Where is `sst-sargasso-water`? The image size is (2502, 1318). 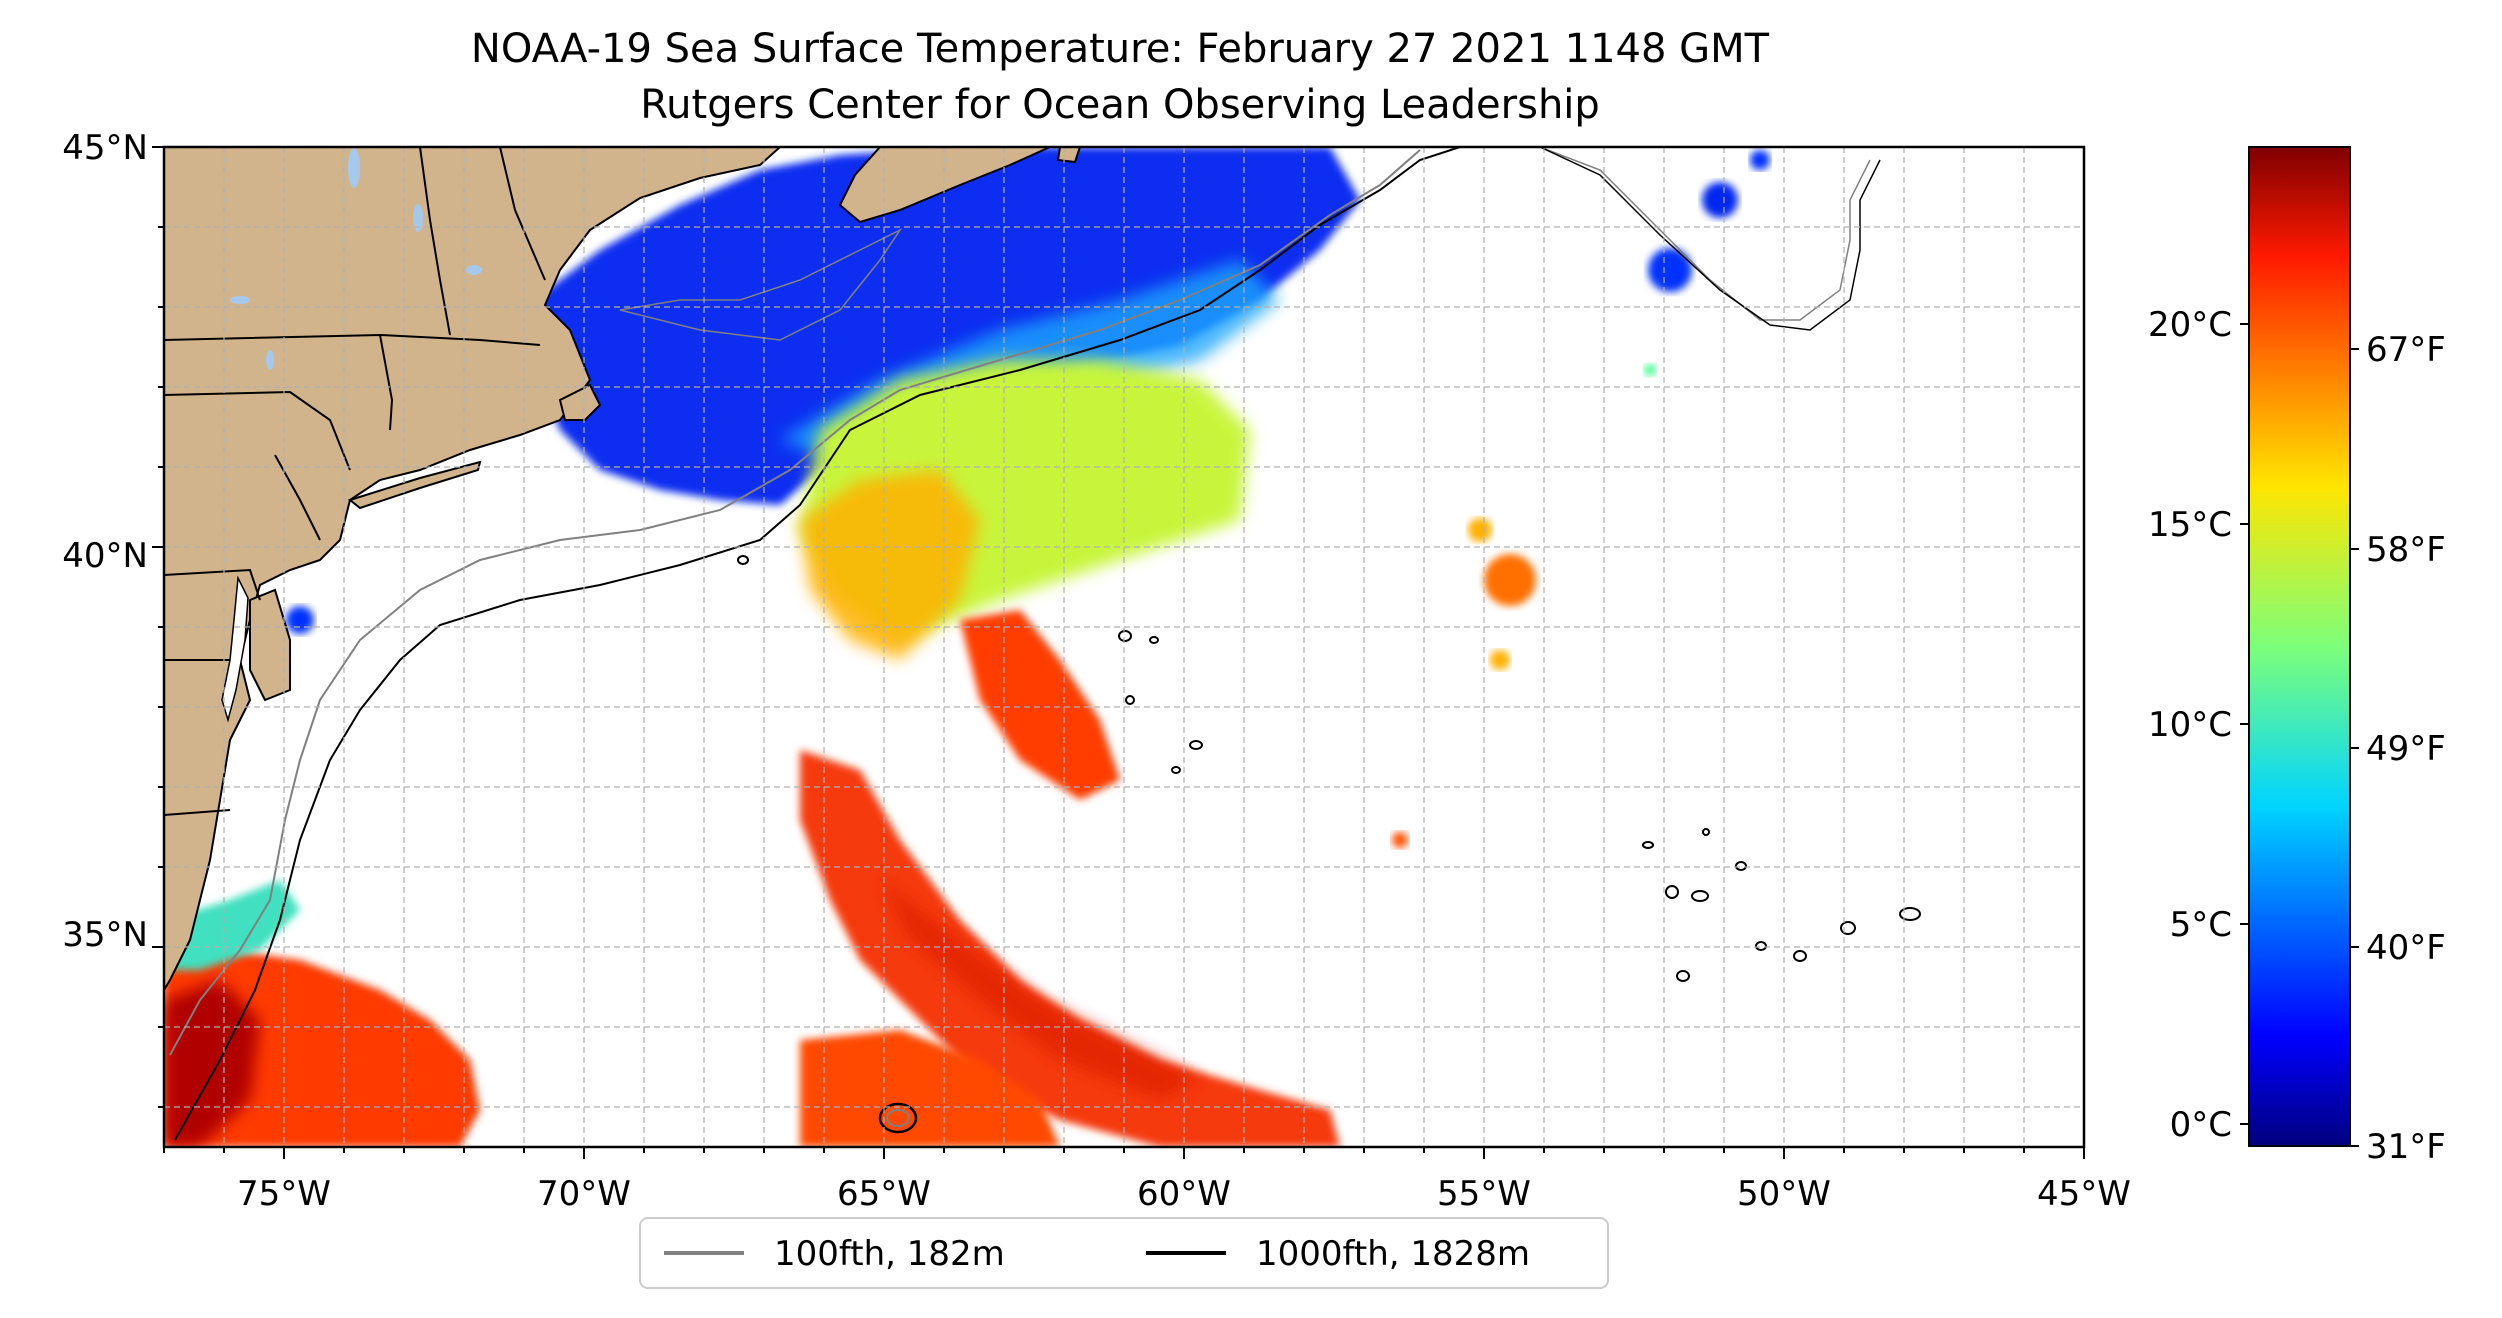 sst-sargasso-water is located at coordinates (930, 1088).